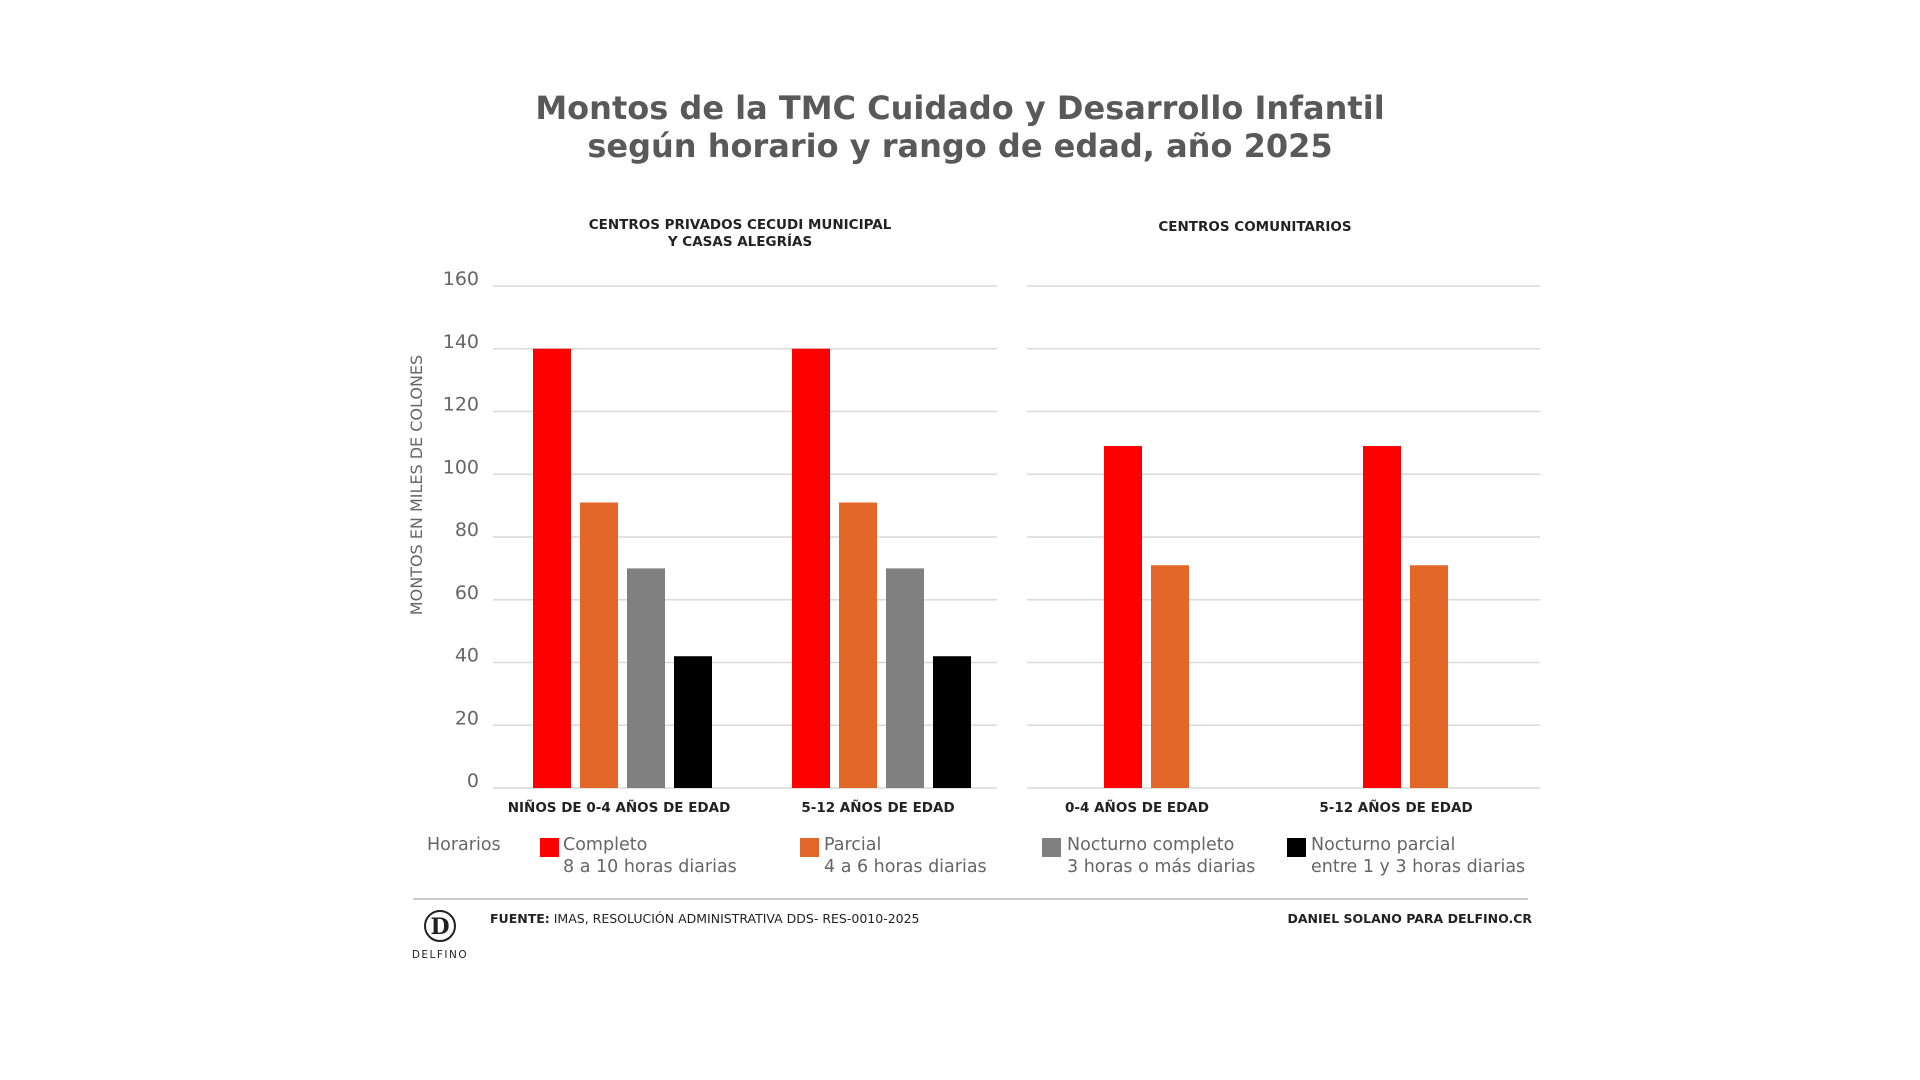  Describe the element at coordinates (467, 530) in the screenshot. I see `y-tick-label: 80` at that location.